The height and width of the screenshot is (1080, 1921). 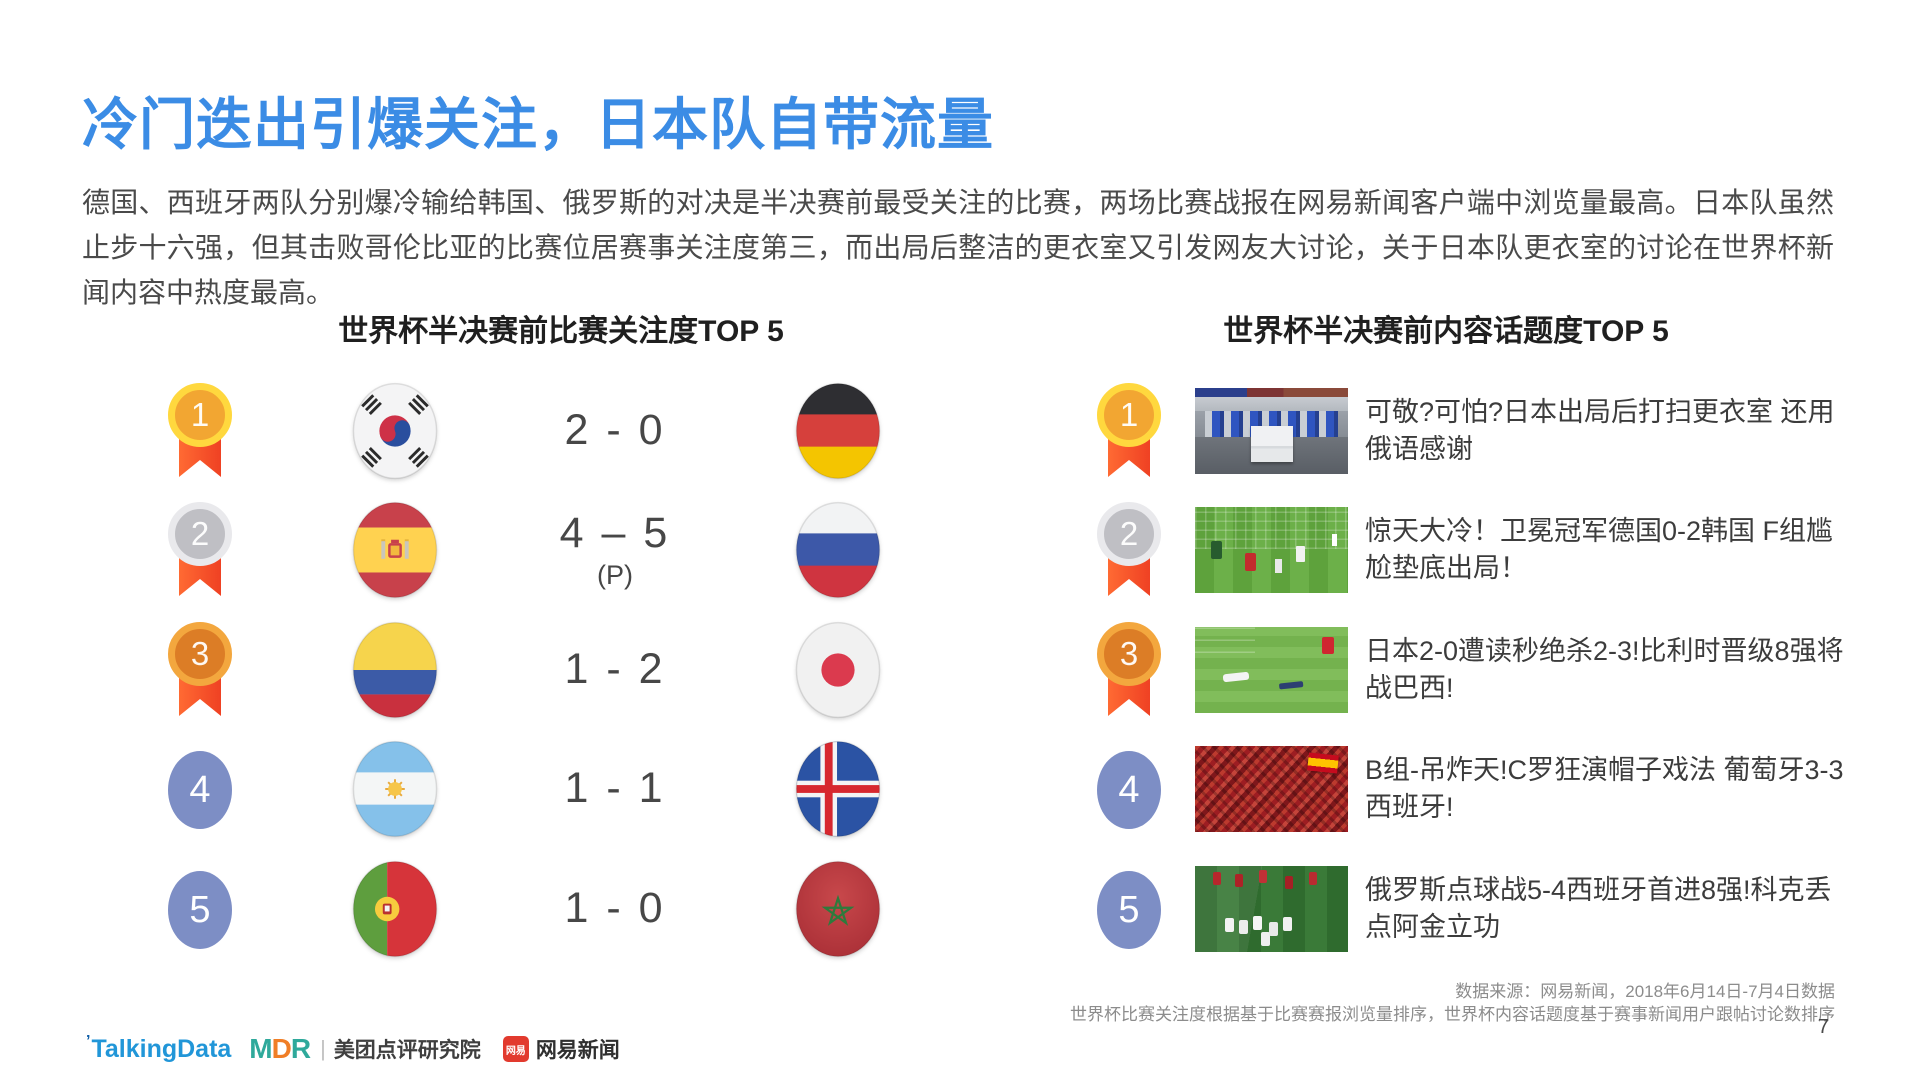 I want to click on news-headline: 日本2-0遭读秒绝杀2-3!比利时晋级8强将战巴西!, so click(x=1604, y=669).